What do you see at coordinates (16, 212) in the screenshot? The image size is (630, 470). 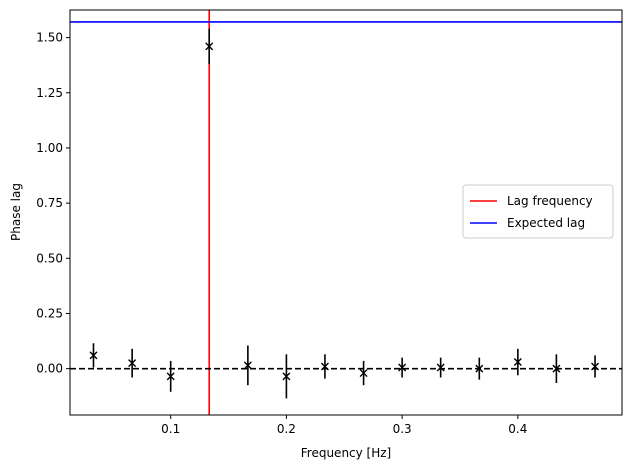 I see `y-axis-label: Phase lag` at bounding box center [16, 212].